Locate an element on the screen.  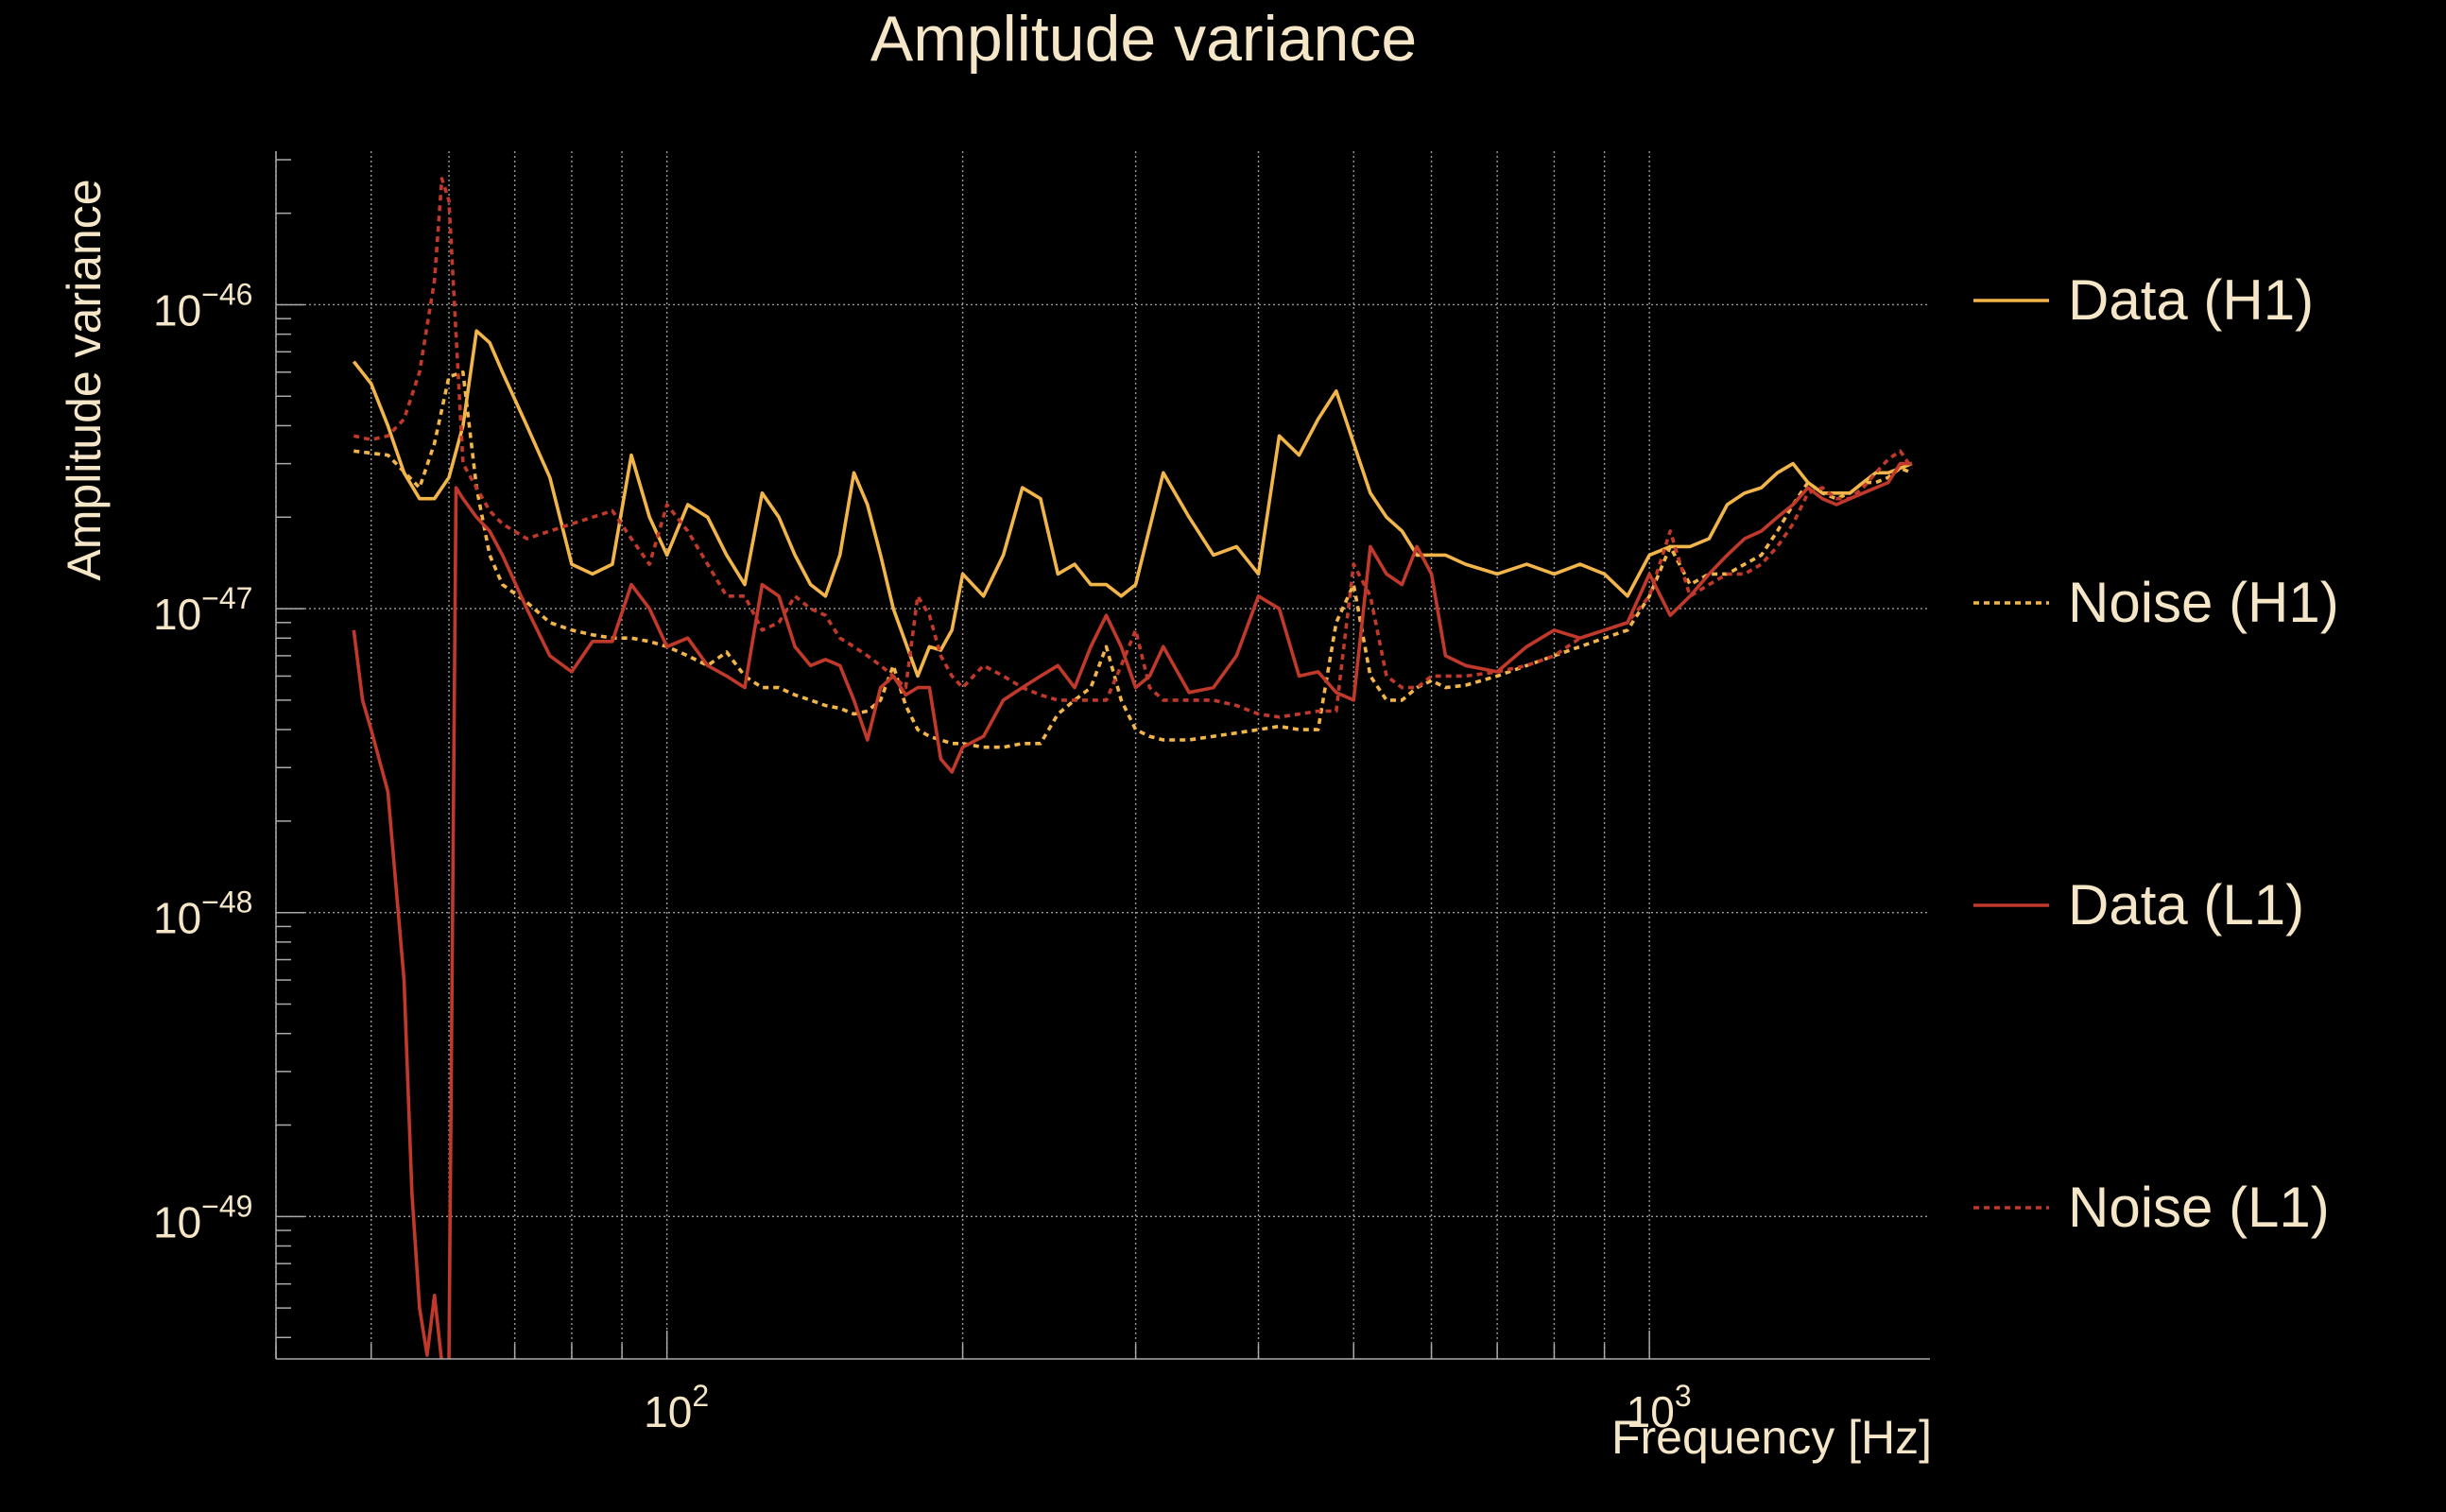
x-axis-label: Frequency [Hz] is located at coordinates (1771, 1437).